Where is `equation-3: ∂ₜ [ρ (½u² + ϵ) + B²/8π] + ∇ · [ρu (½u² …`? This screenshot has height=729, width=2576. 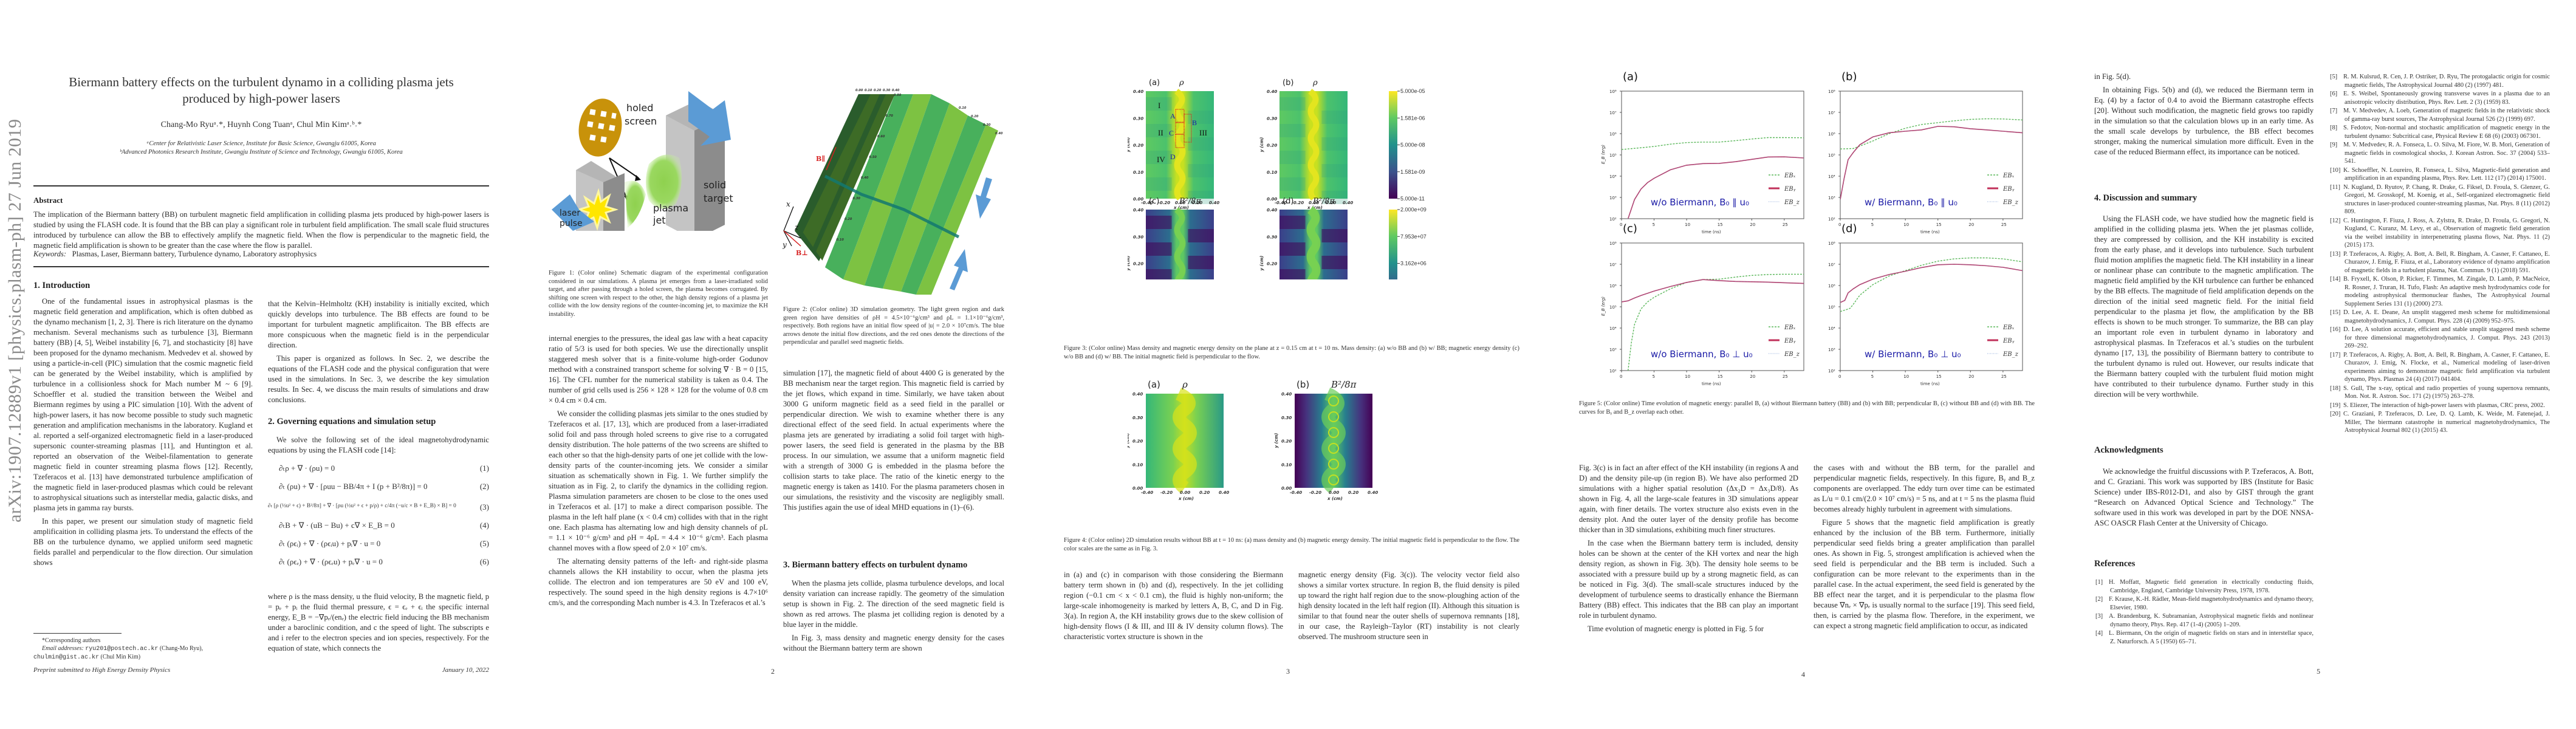 equation-3: ∂ₜ [ρ (½u² + ϵ) + B²/8π] + ∇ · [ρu (½u² … is located at coordinates (378, 507).